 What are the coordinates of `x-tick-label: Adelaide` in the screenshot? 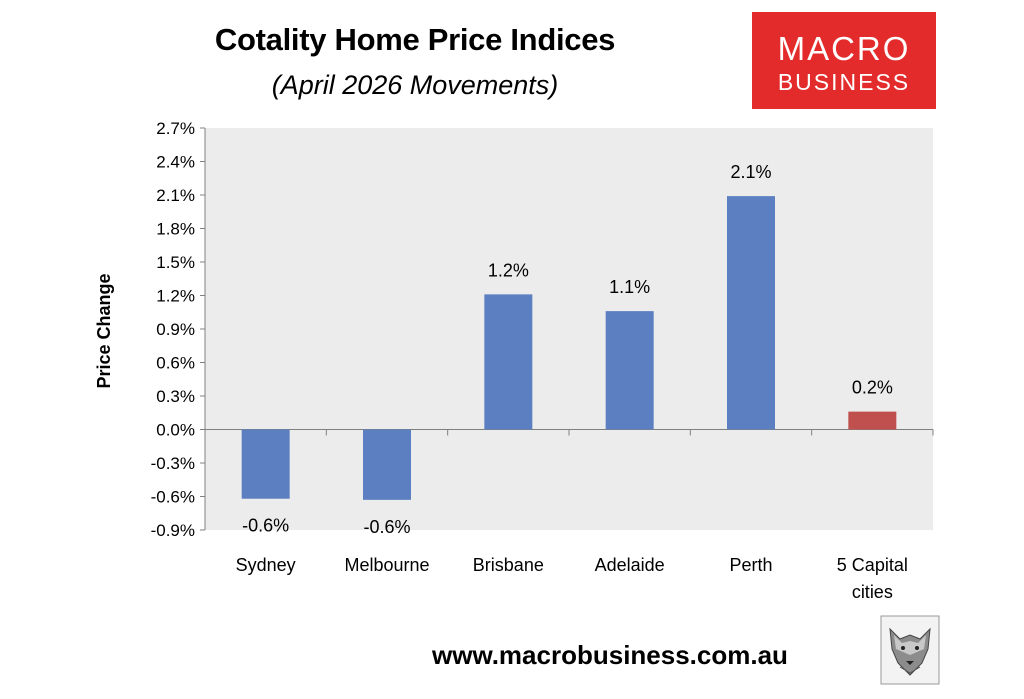 It's located at (630, 565).